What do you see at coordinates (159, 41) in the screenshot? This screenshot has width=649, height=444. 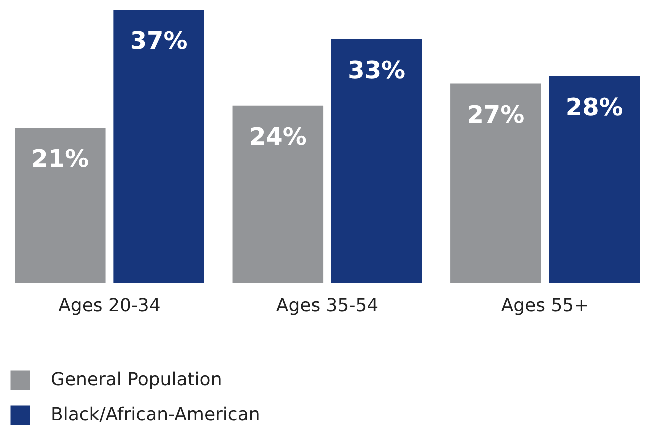 I see `data-label: 37%` at bounding box center [159, 41].